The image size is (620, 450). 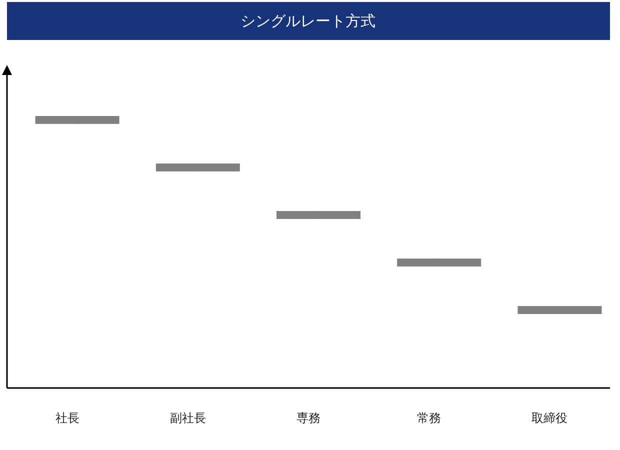 I want to click on x-tick-label: 取締役, so click(x=550, y=418).